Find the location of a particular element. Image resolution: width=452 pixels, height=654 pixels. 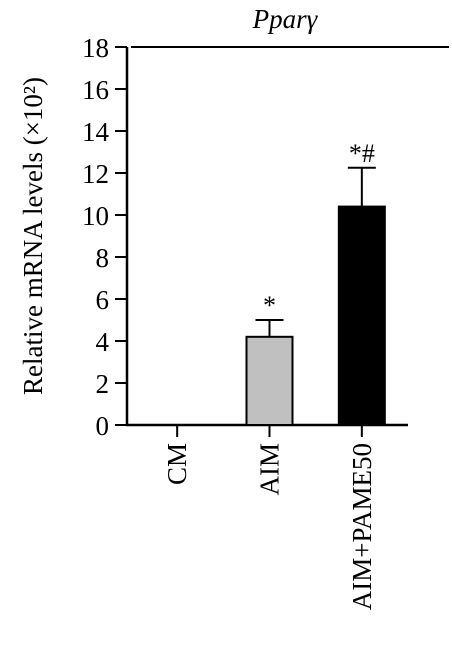

y-axis-label-text: Relative mRNA levels (×10²) is located at coordinates (33, 236).